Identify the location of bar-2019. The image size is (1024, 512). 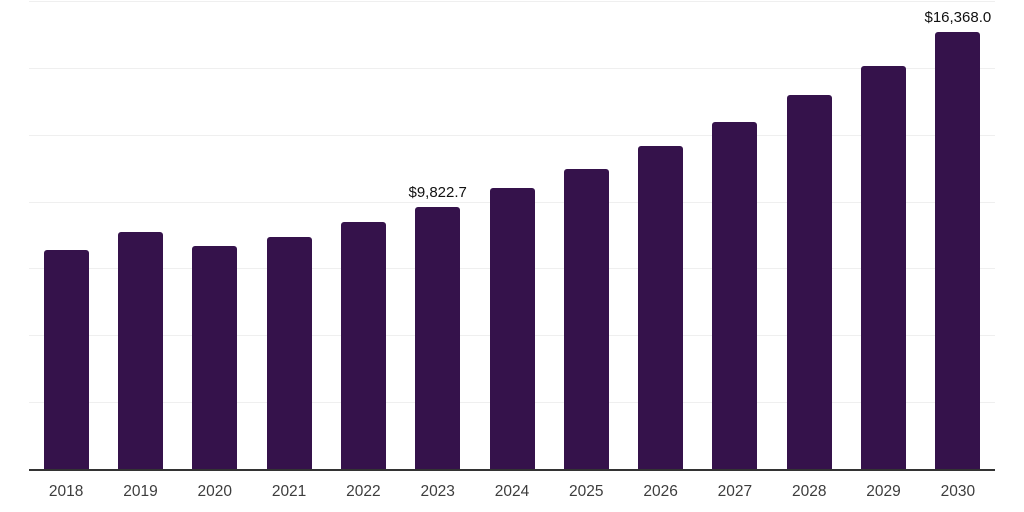
(140, 351).